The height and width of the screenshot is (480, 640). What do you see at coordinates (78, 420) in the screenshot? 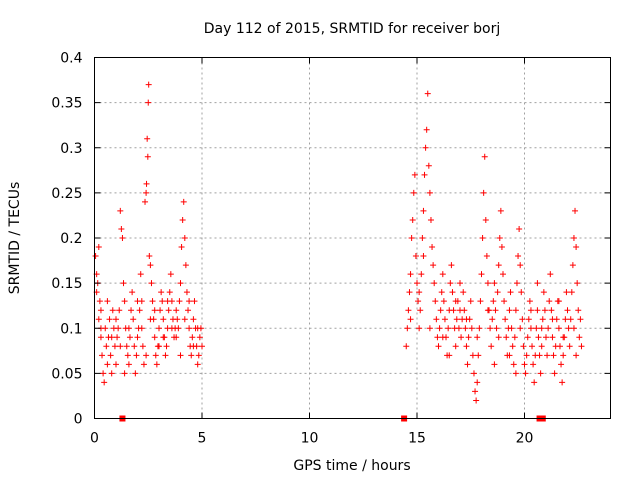
I see `y-tick-label: 0` at bounding box center [78, 420].